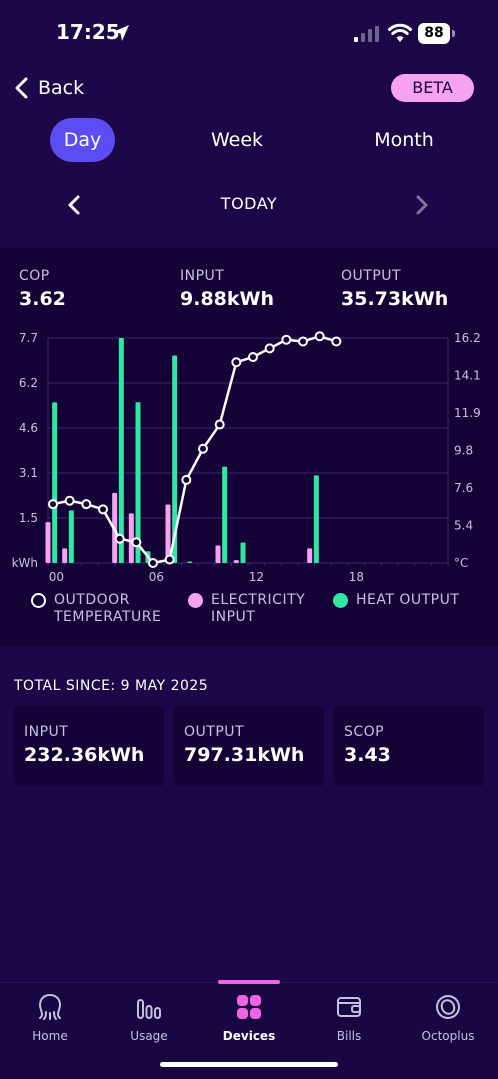 The height and width of the screenshot is (1079, 498). Describe the element at coordinates (28, 383) in the screenshot. I see `left-axis-tick-label: 6.2` at that location.